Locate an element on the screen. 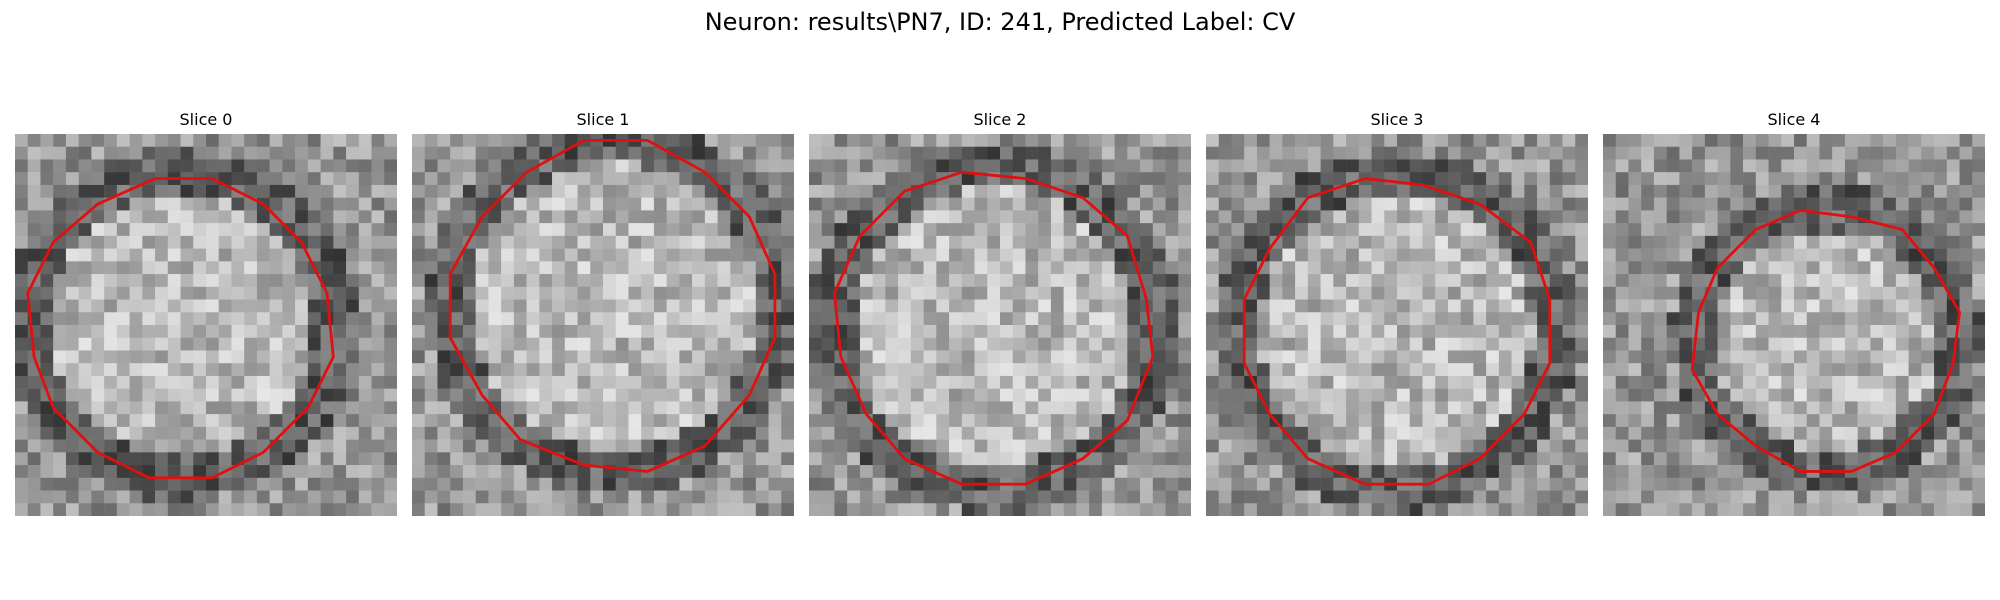  panel-title-slice-0: Slice 0 is located at coordinates (206, 119).